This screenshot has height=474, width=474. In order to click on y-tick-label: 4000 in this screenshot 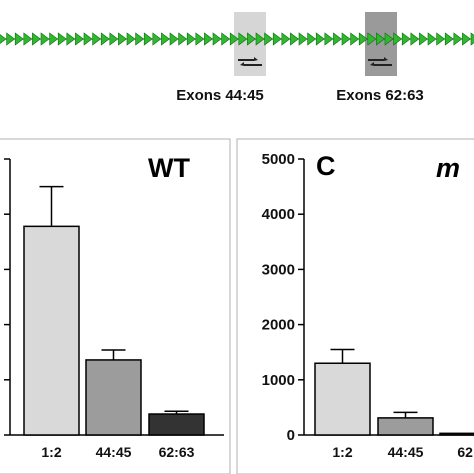, I will do `click(278, 214)`.